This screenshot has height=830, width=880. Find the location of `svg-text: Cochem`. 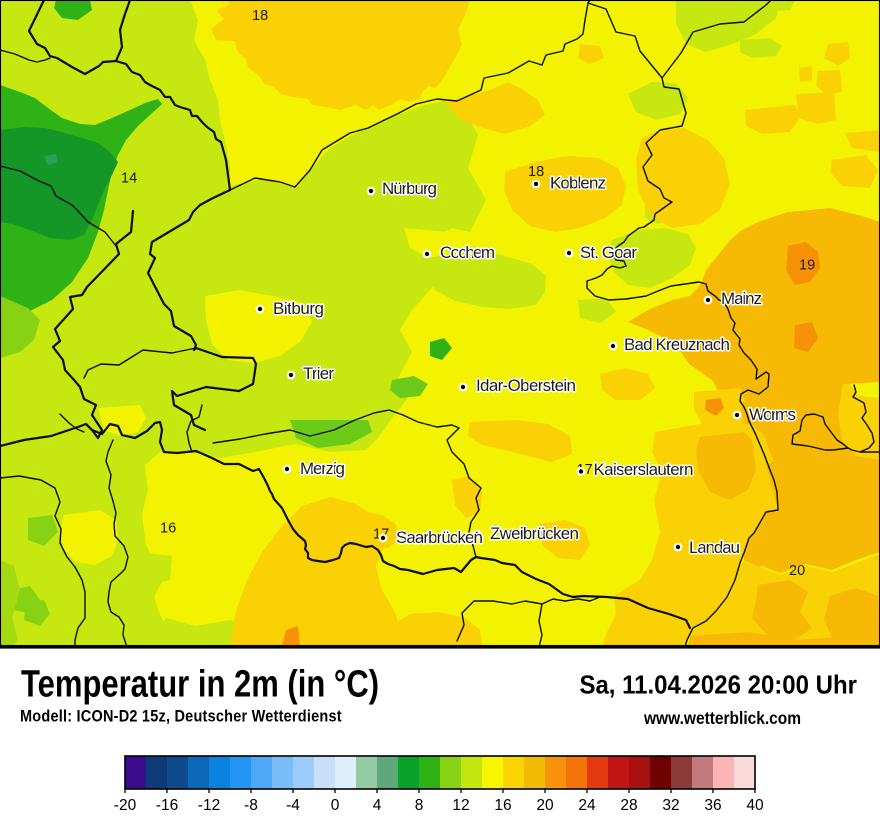

svg-text: Cochem is located at coordinates (467, 252).